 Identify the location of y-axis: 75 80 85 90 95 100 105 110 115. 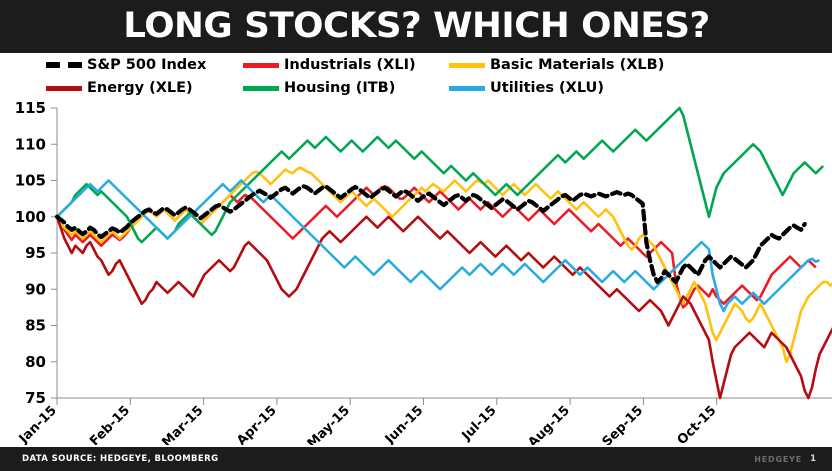
(36, 253).